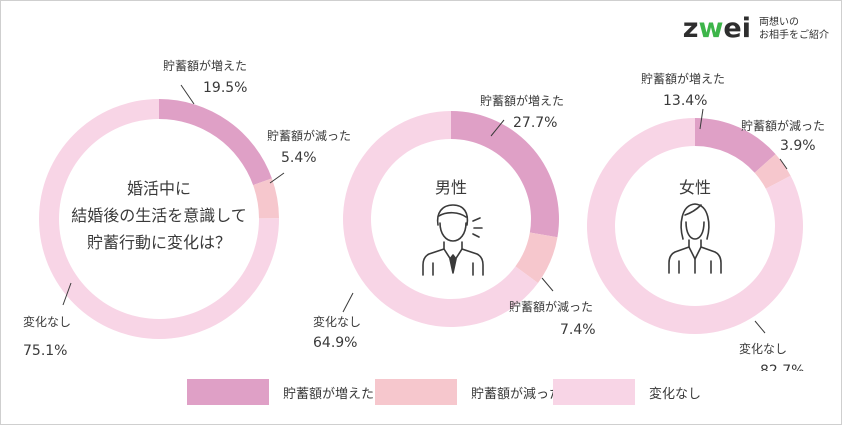 This screenshot has height=425, width=842. What do you see at coordinates (756, 28) in the screenshot?
I see `brand-block: zwei 両想いの お相手をご紹介` at bounding box center [756, 28].